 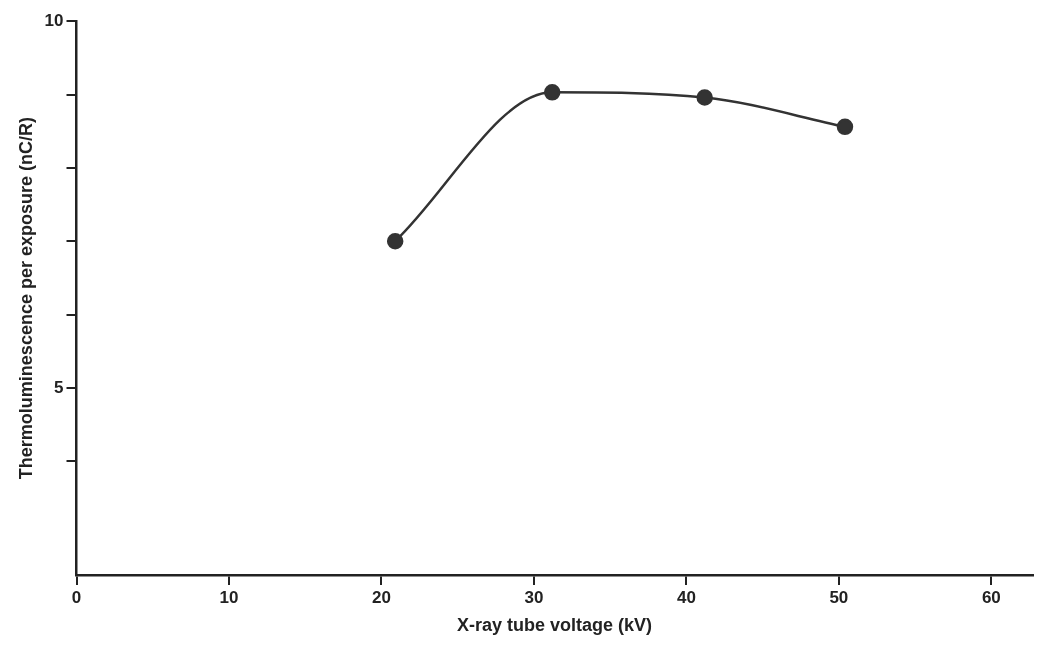 I want to click on y-axis-title: Thermoluminescence per exposure (nC/R), so click(x=25, y=298).